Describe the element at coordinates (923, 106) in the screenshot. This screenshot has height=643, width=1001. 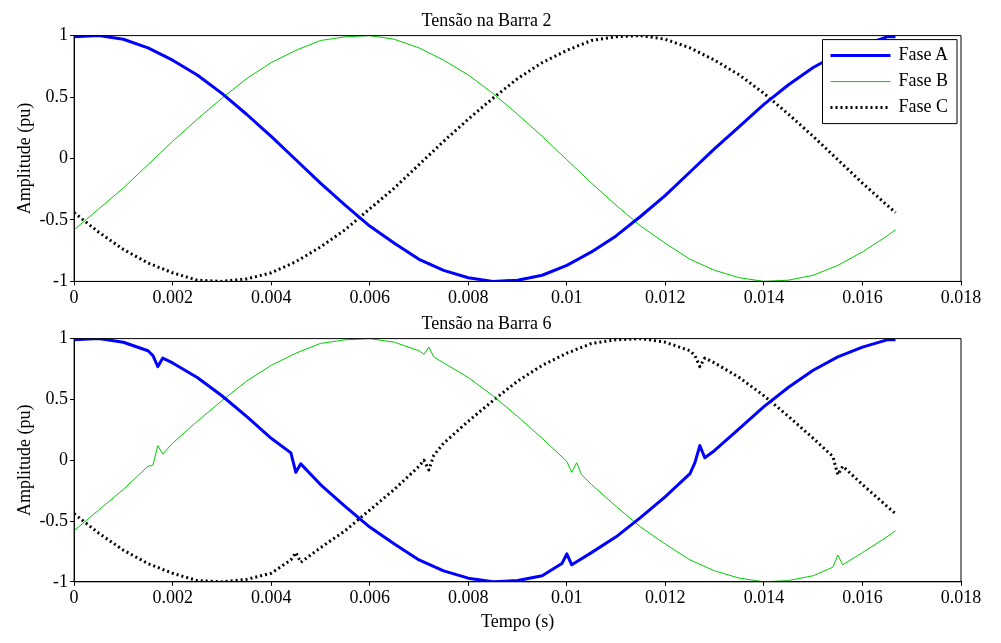
I see `legend-label: Fase C` at that location.